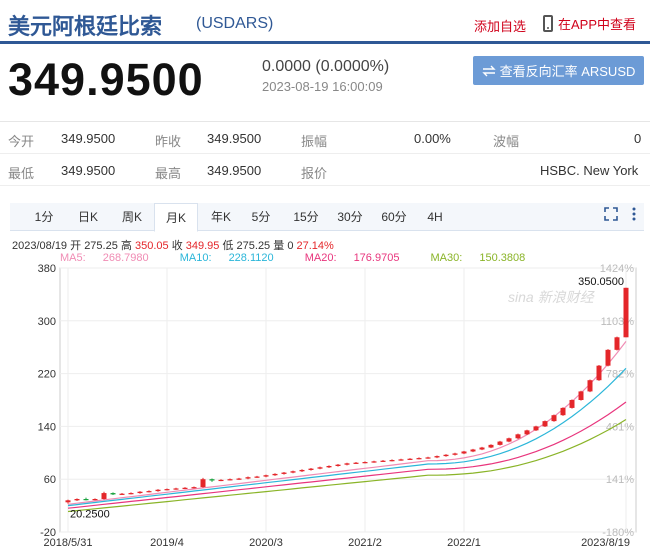 The width and height of the screenshot is (650, 557). What do you see at coordinates (85, 27) in the screenshot?
I see `page-title: 美元阿根廷比索` at bounding box center [85, 27].